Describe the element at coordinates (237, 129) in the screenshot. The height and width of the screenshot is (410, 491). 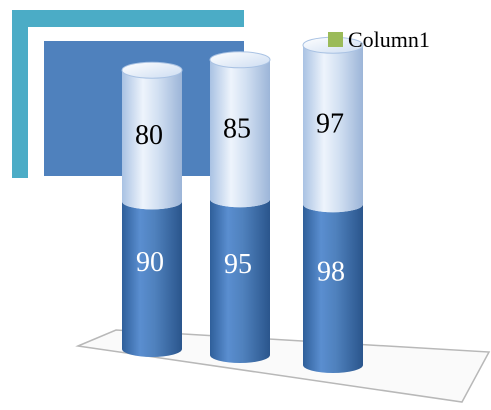
I see `data-label-series2-2: 85` at that location.